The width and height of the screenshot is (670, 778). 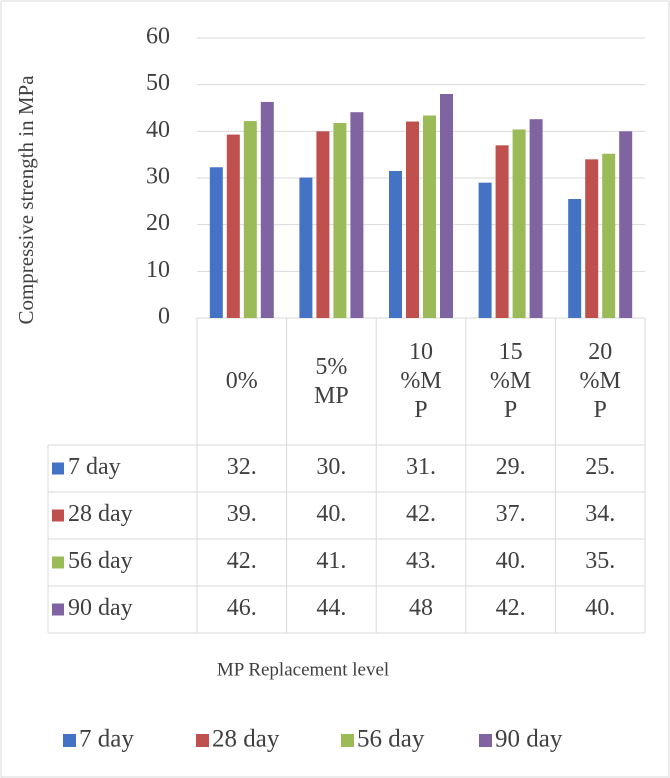 What do you see at coordinates (303, 669) in the screenshot?
I see `x-axis-title: MP Replacement level` at bounding box center [303, 669].